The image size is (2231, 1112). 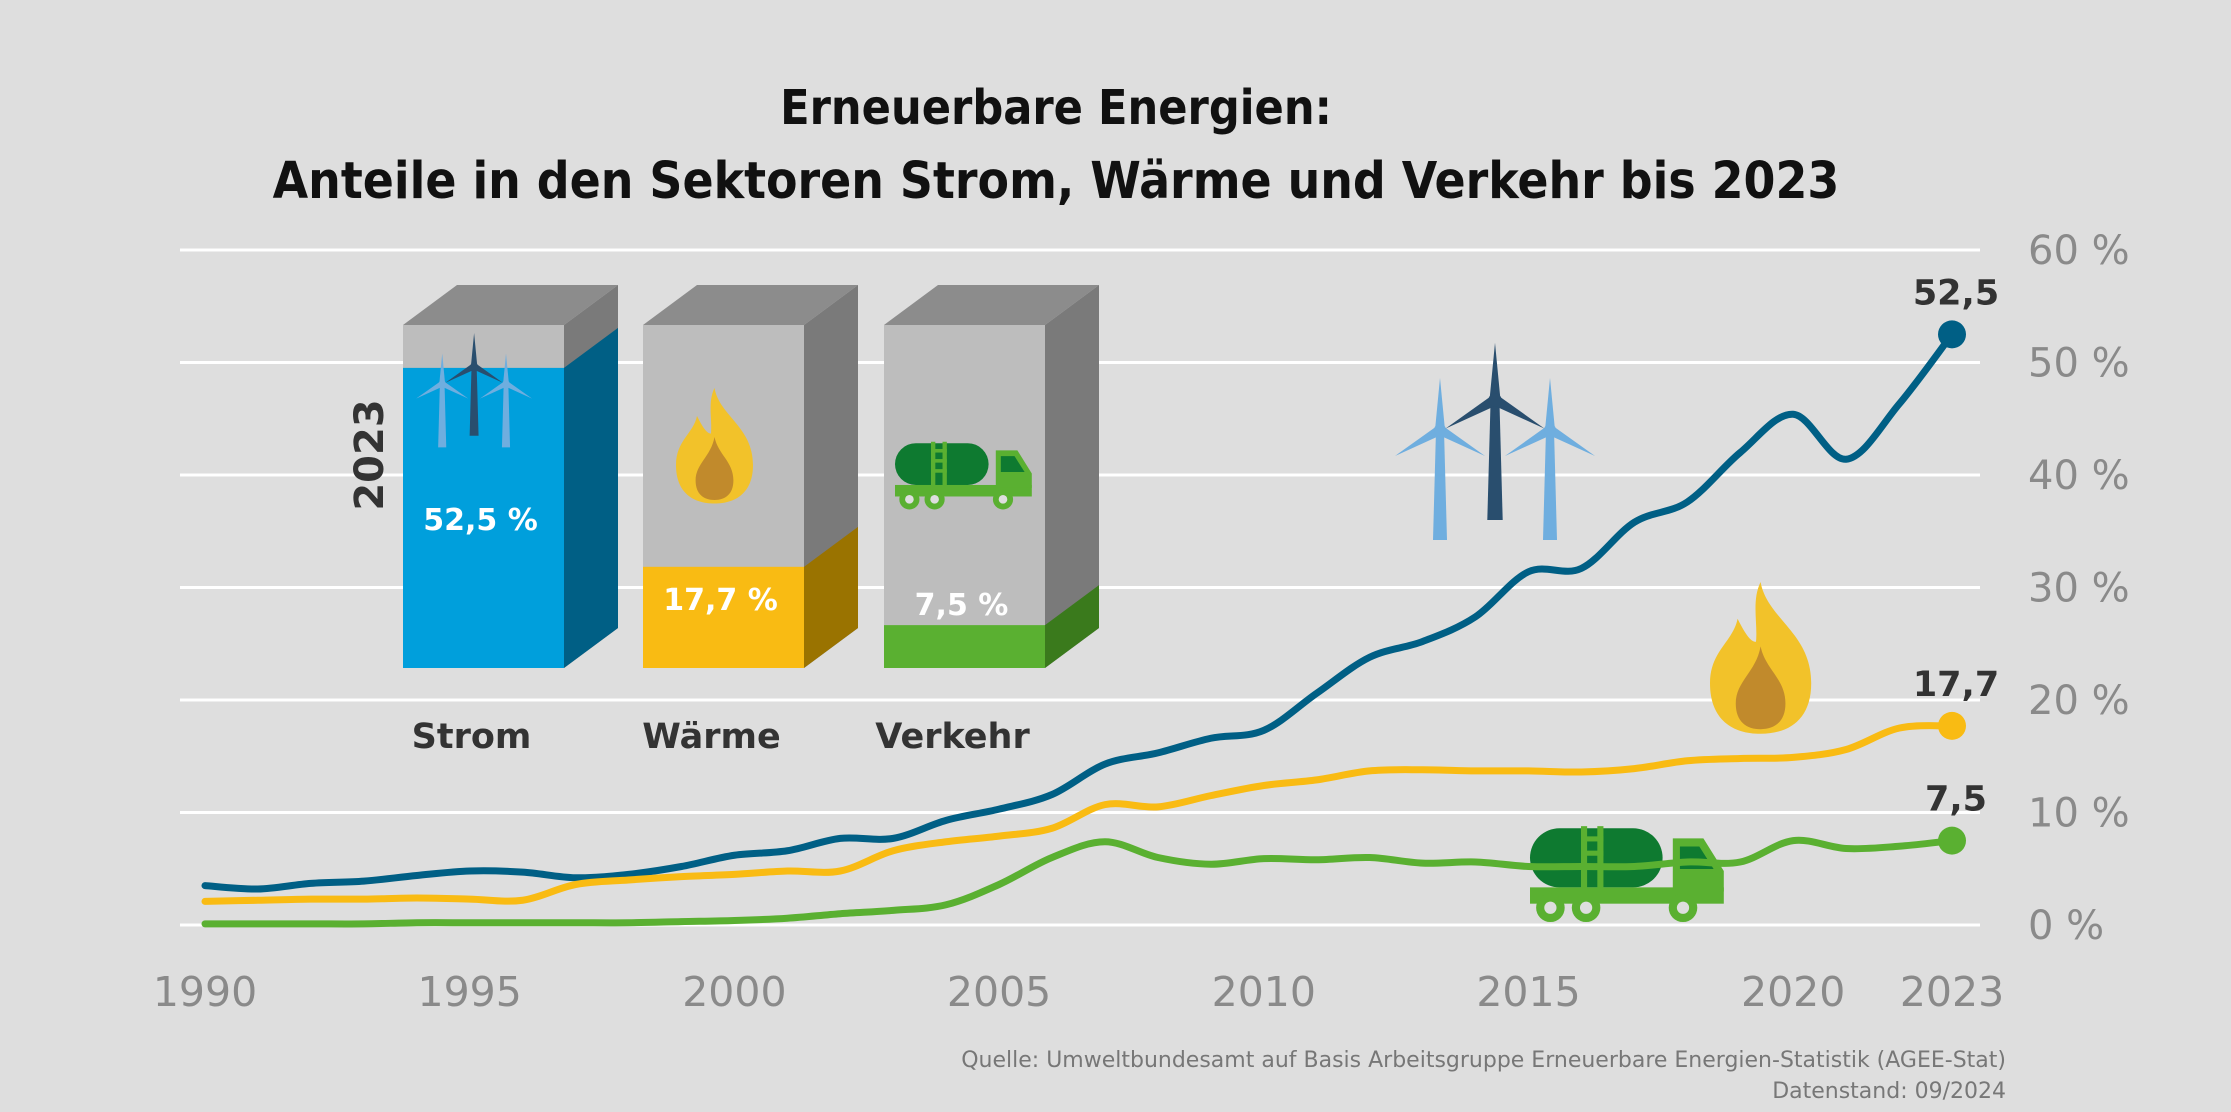 What do you see at coordinates (1952, 725) in the screenshot?
I see `series-end-point-waerme` at bounding box center [1952, 725].